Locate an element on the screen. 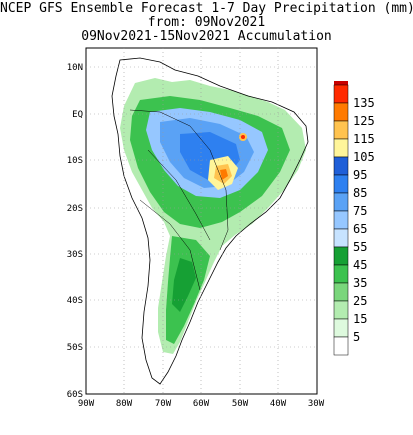  colorbar-label: 135 is located at coordinates (364, 103).